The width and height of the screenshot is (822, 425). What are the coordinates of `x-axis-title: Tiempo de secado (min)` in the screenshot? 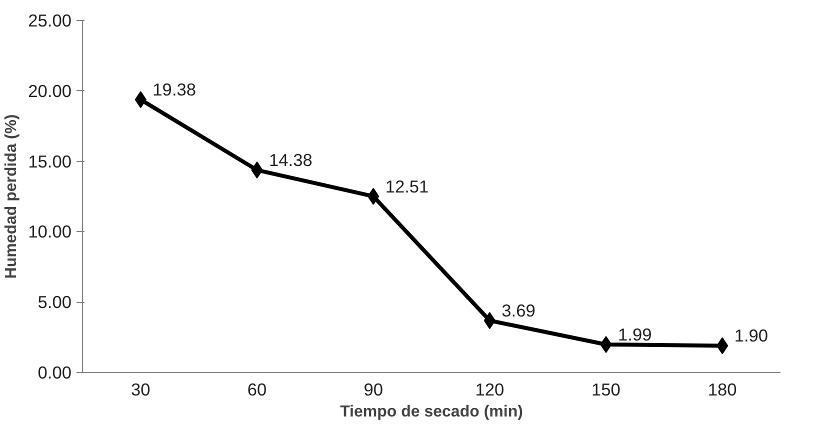 It's located at (431, 412).